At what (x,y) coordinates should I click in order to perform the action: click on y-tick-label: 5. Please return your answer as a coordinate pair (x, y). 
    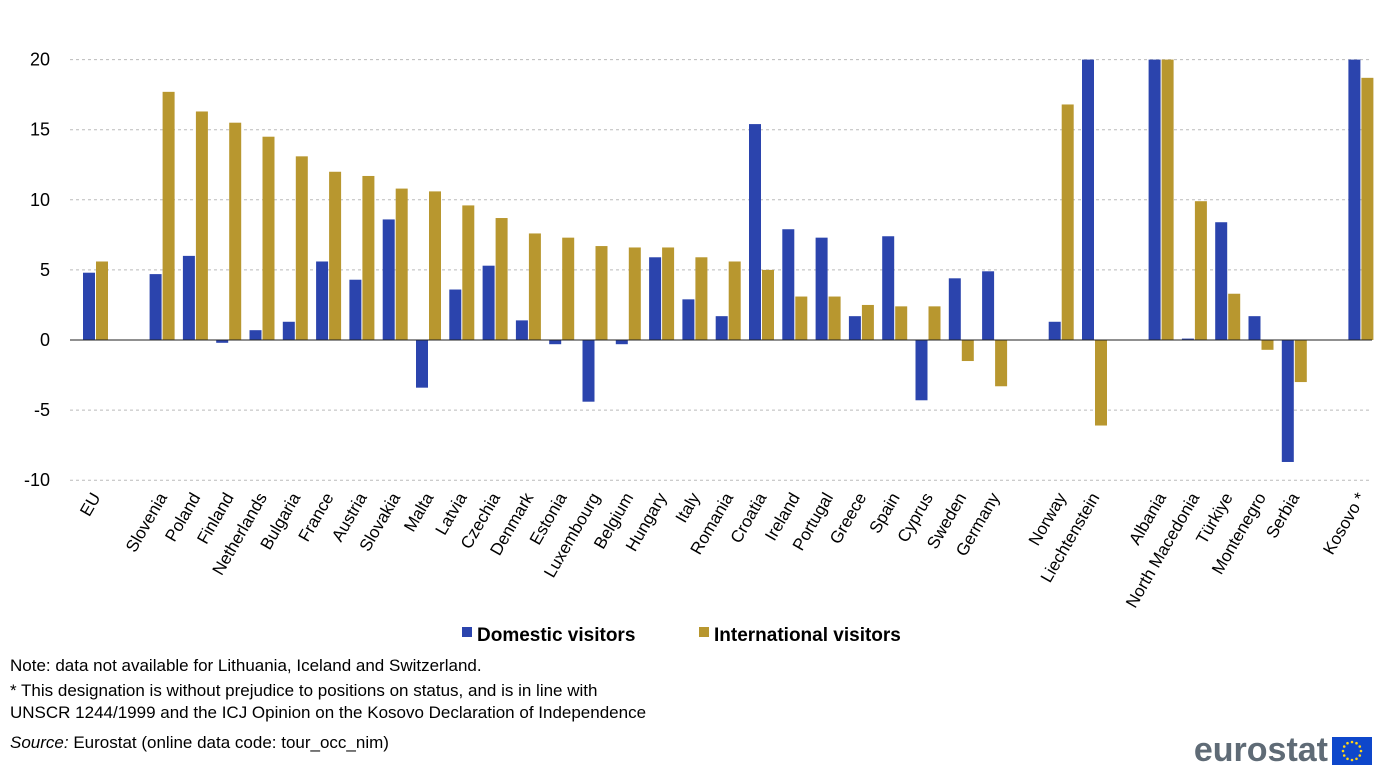
    Looking at the image, I should click on (45, 270).